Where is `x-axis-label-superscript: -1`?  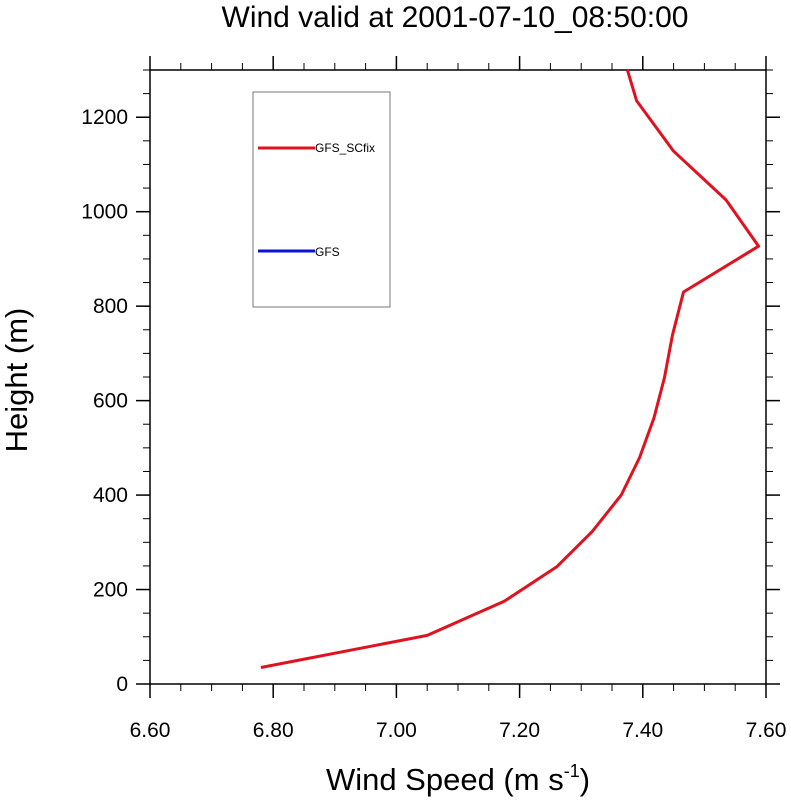
x-axis-label-superscript: -1 is located at coordinates (572, 771).